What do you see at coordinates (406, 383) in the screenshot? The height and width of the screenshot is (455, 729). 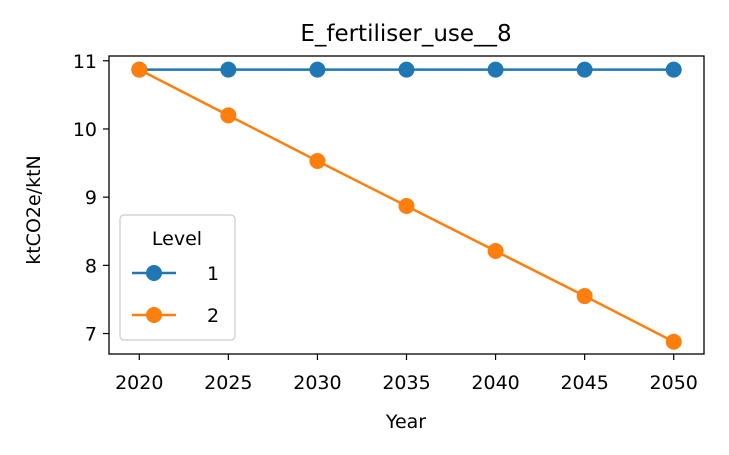 I see `x-tick-label-2035: 2035` at bounding box center [406, 383].